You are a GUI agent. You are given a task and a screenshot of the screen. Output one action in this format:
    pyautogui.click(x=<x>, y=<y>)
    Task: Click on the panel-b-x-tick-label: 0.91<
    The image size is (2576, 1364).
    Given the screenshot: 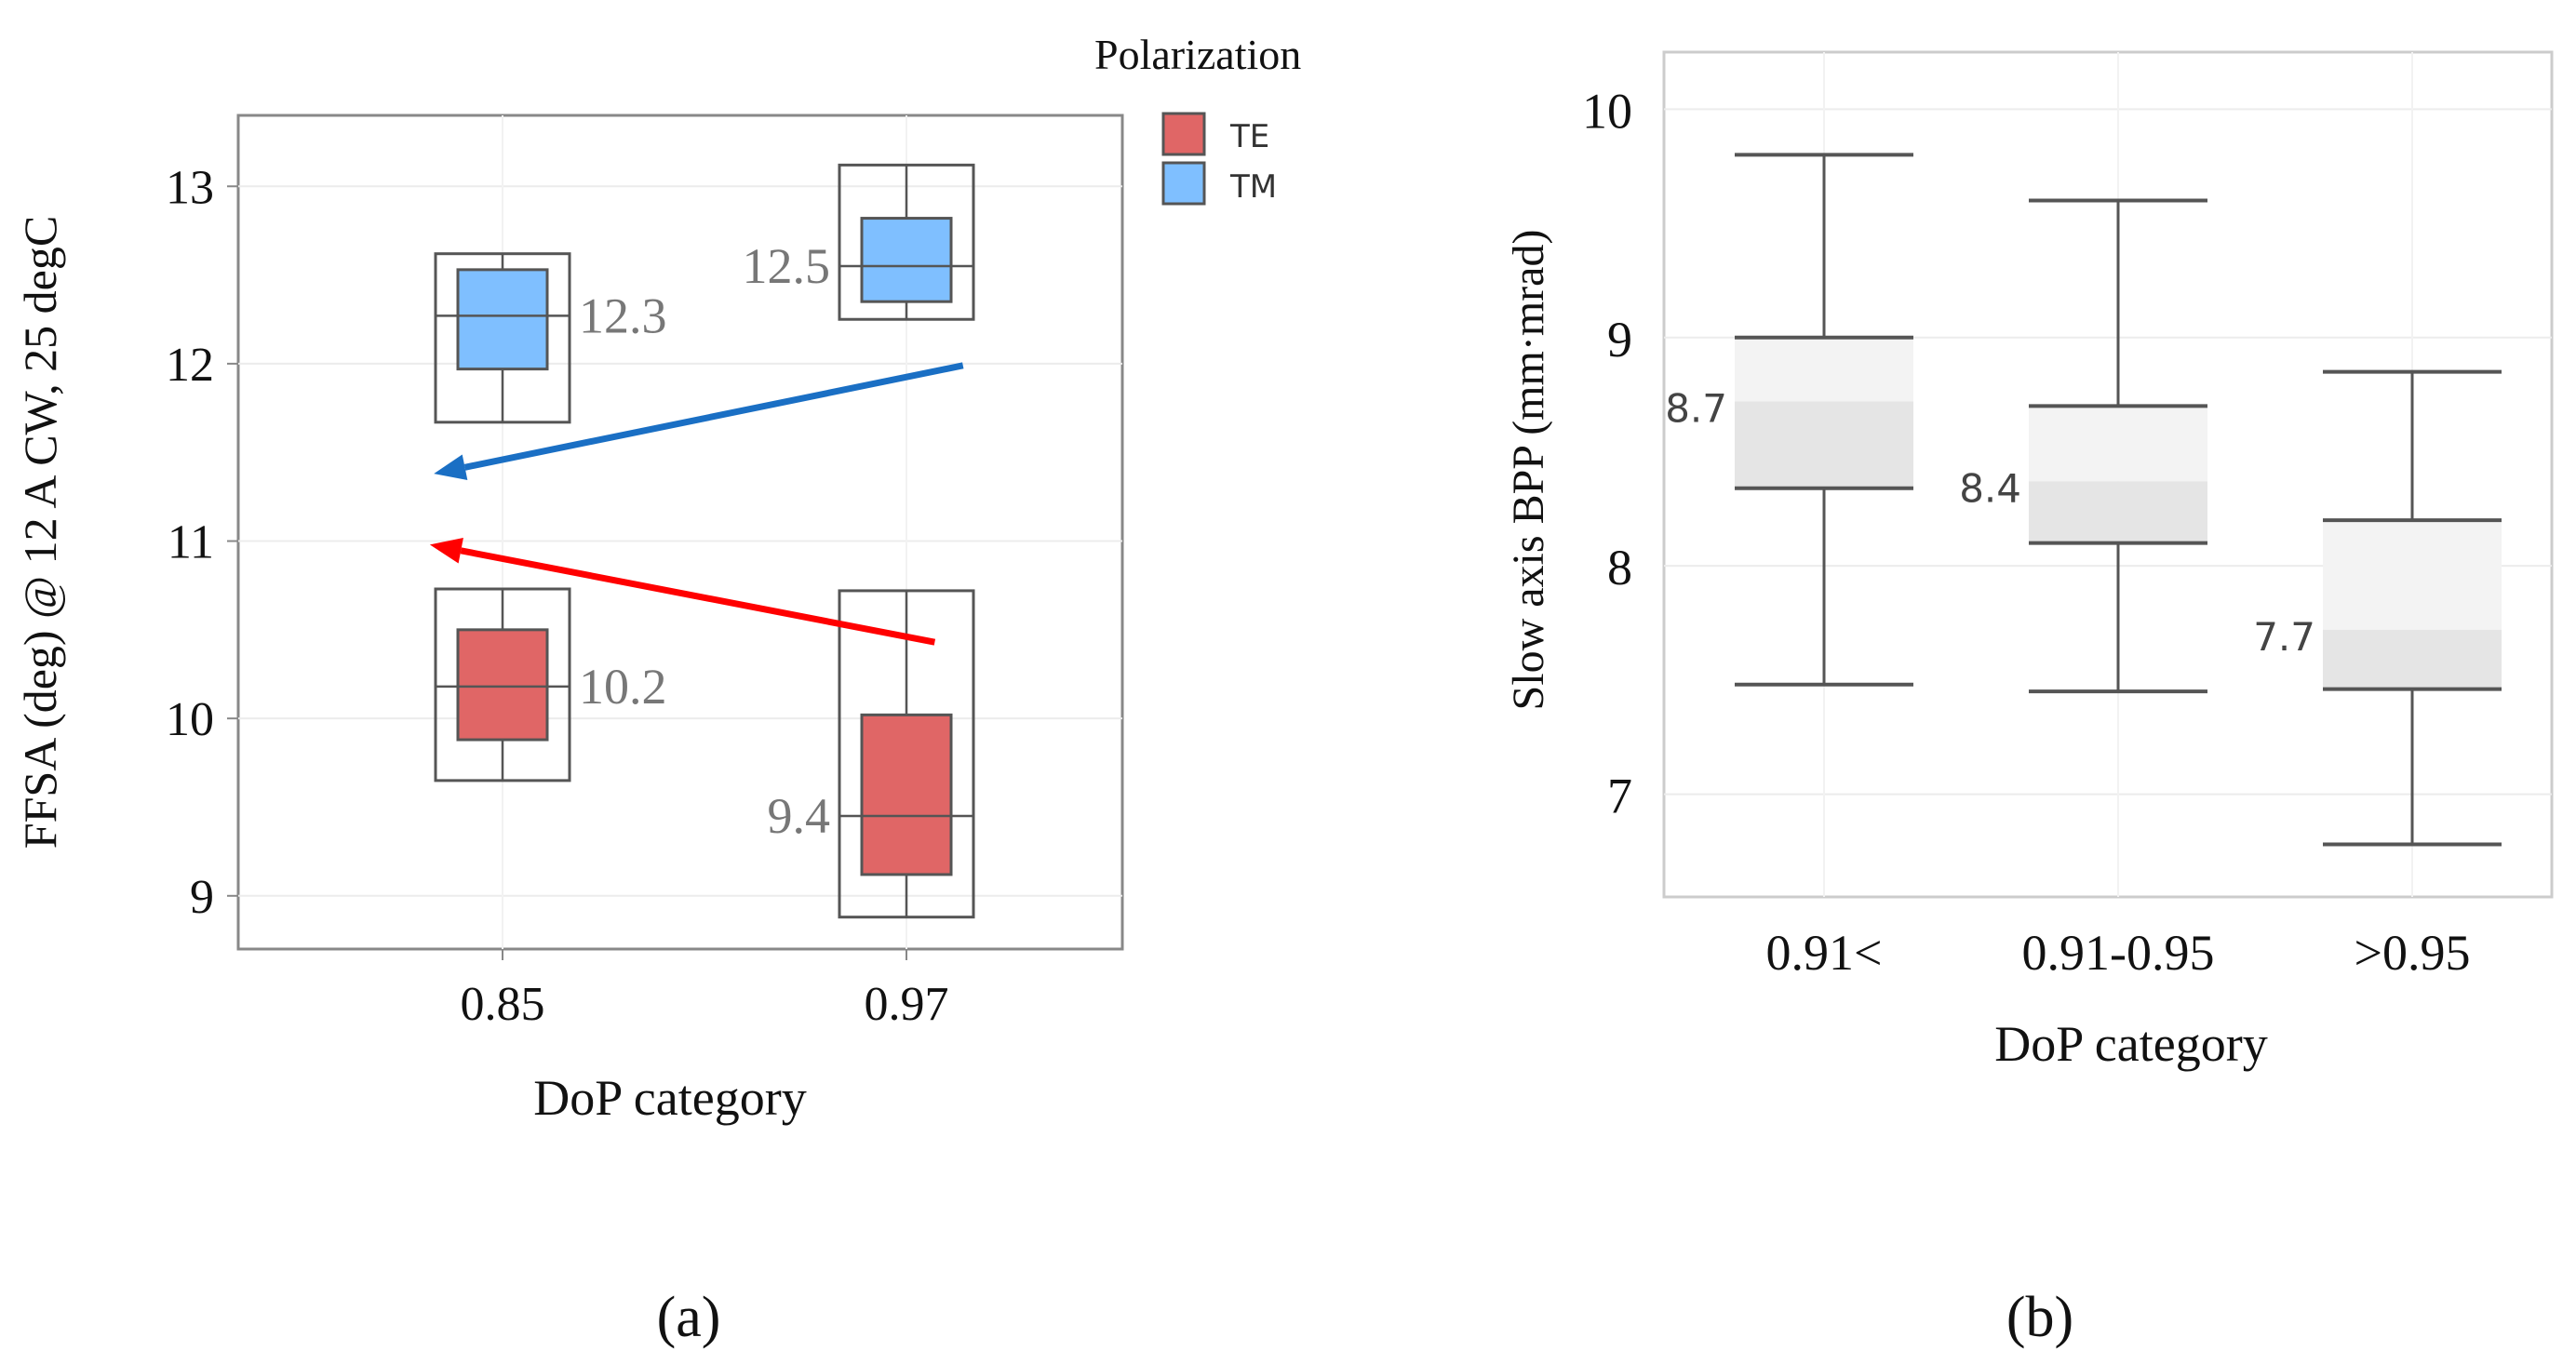 What is the action you would take?
    pyautogui.click(x=1824, y=953)
    